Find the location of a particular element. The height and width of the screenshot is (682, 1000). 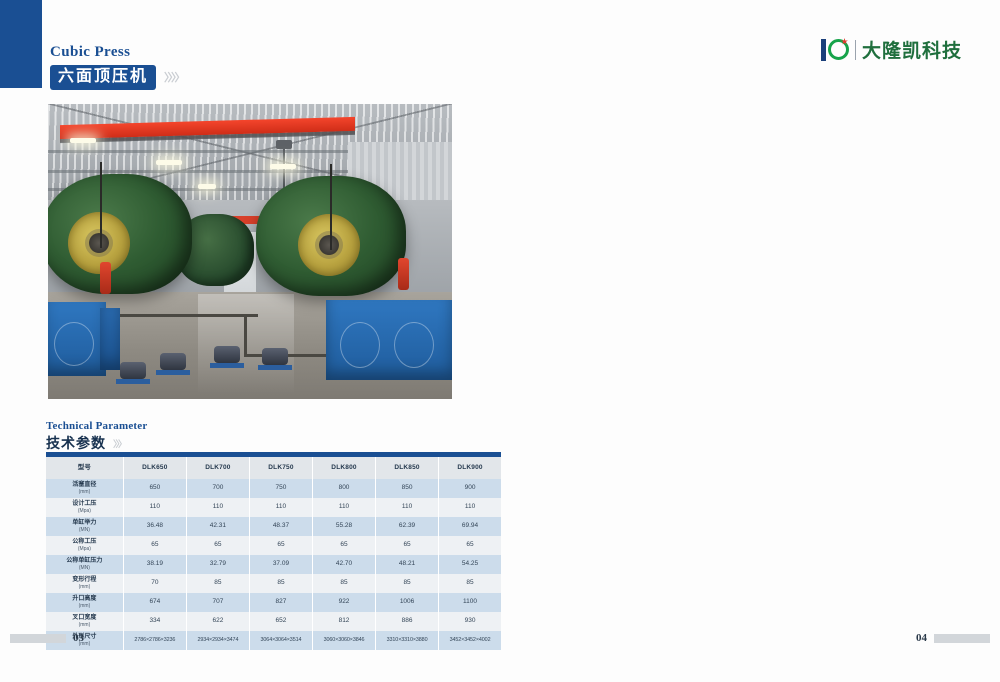

press-rod-left is located at coordinates (101, 205).